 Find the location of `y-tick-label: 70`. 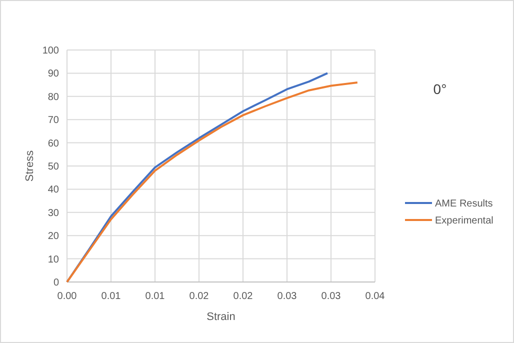

y-tick-label: 70 is located at coordinates (54, 120).